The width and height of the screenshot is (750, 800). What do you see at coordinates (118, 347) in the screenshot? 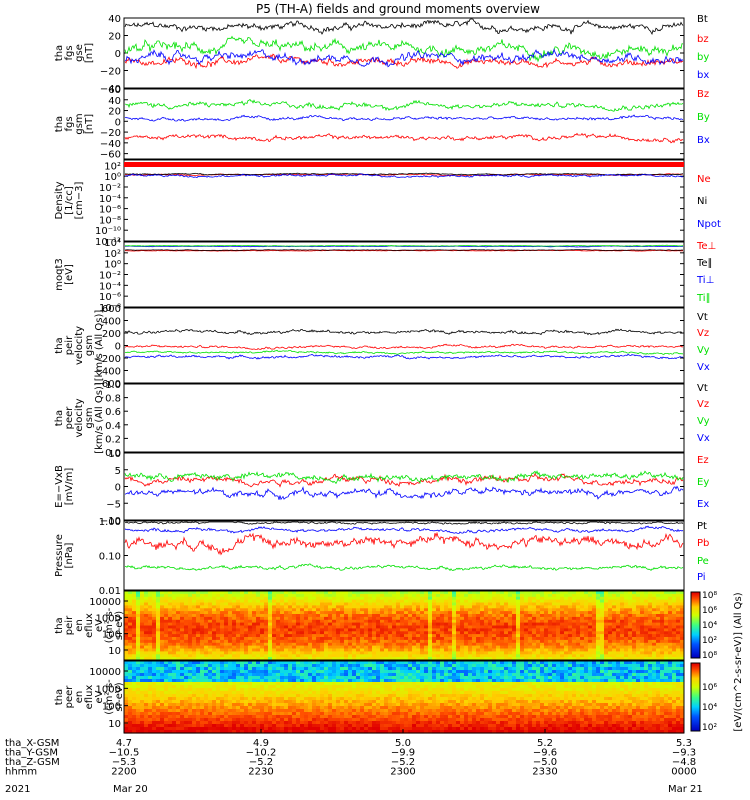
I see `y-tick-label: 0` at bounding box center [118, 347].